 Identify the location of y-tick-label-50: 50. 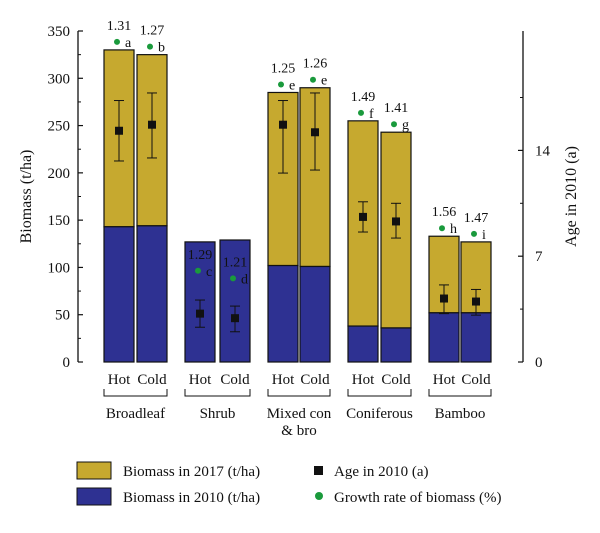
(62, 316).